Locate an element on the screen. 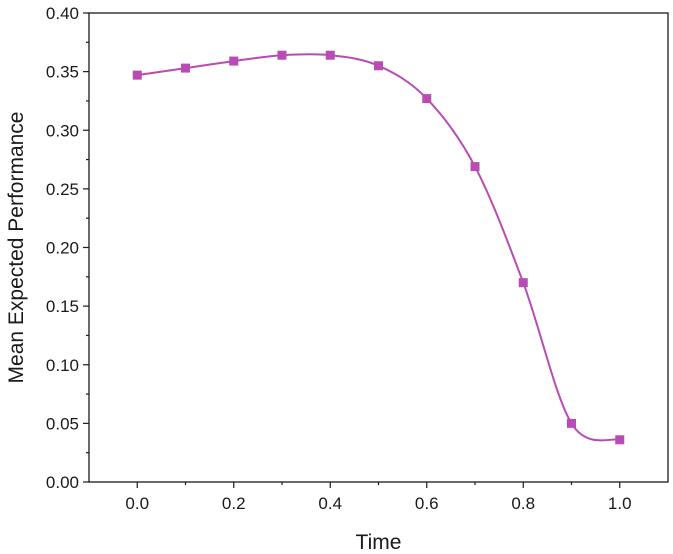  x-tick-label: 0.2 is located at coordinates (234, 503).